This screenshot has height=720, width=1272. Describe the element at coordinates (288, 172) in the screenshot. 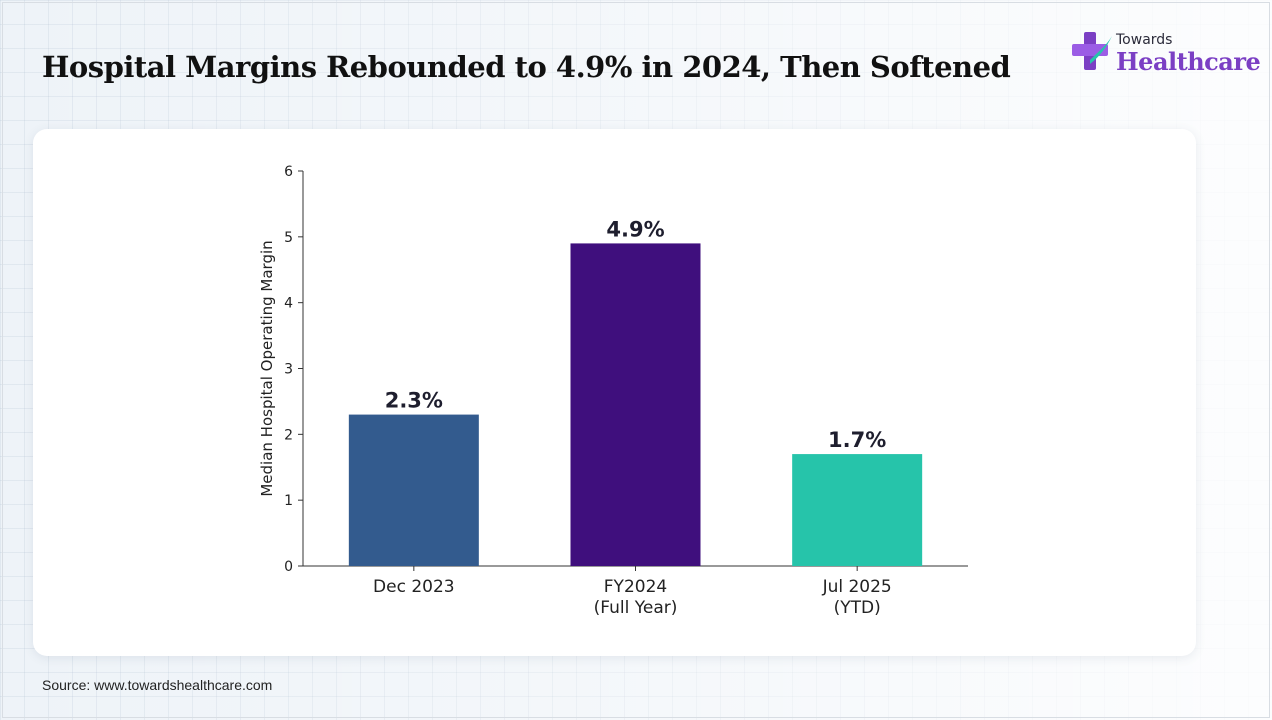

I see `y-tick-label: 6` at that location.